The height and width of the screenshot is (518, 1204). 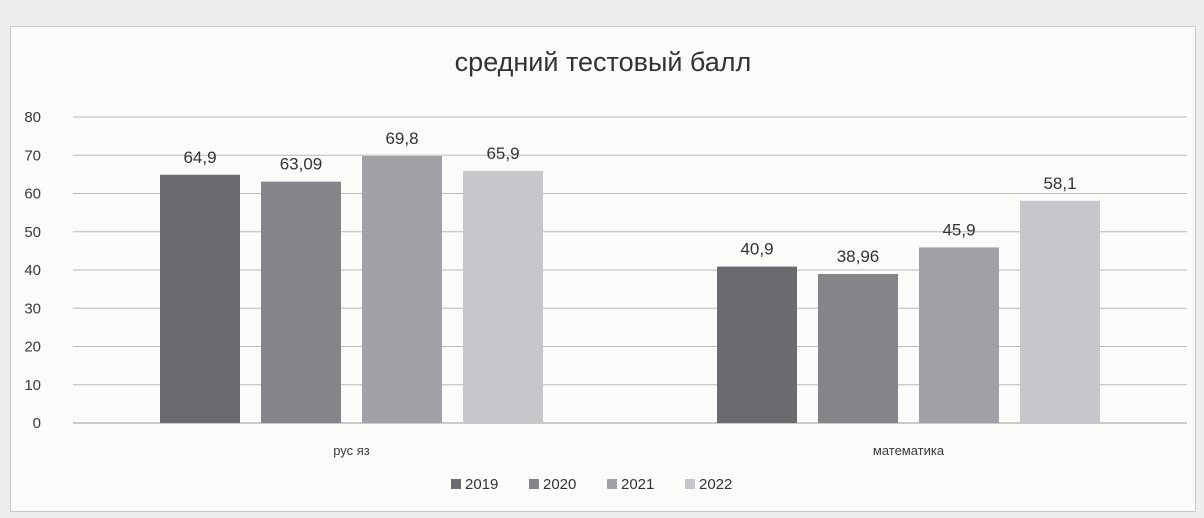 What do you see at coordinates (37, 423) in the screenshot?
I see `y-tick-label: 0` at bounding box center [37, 423].